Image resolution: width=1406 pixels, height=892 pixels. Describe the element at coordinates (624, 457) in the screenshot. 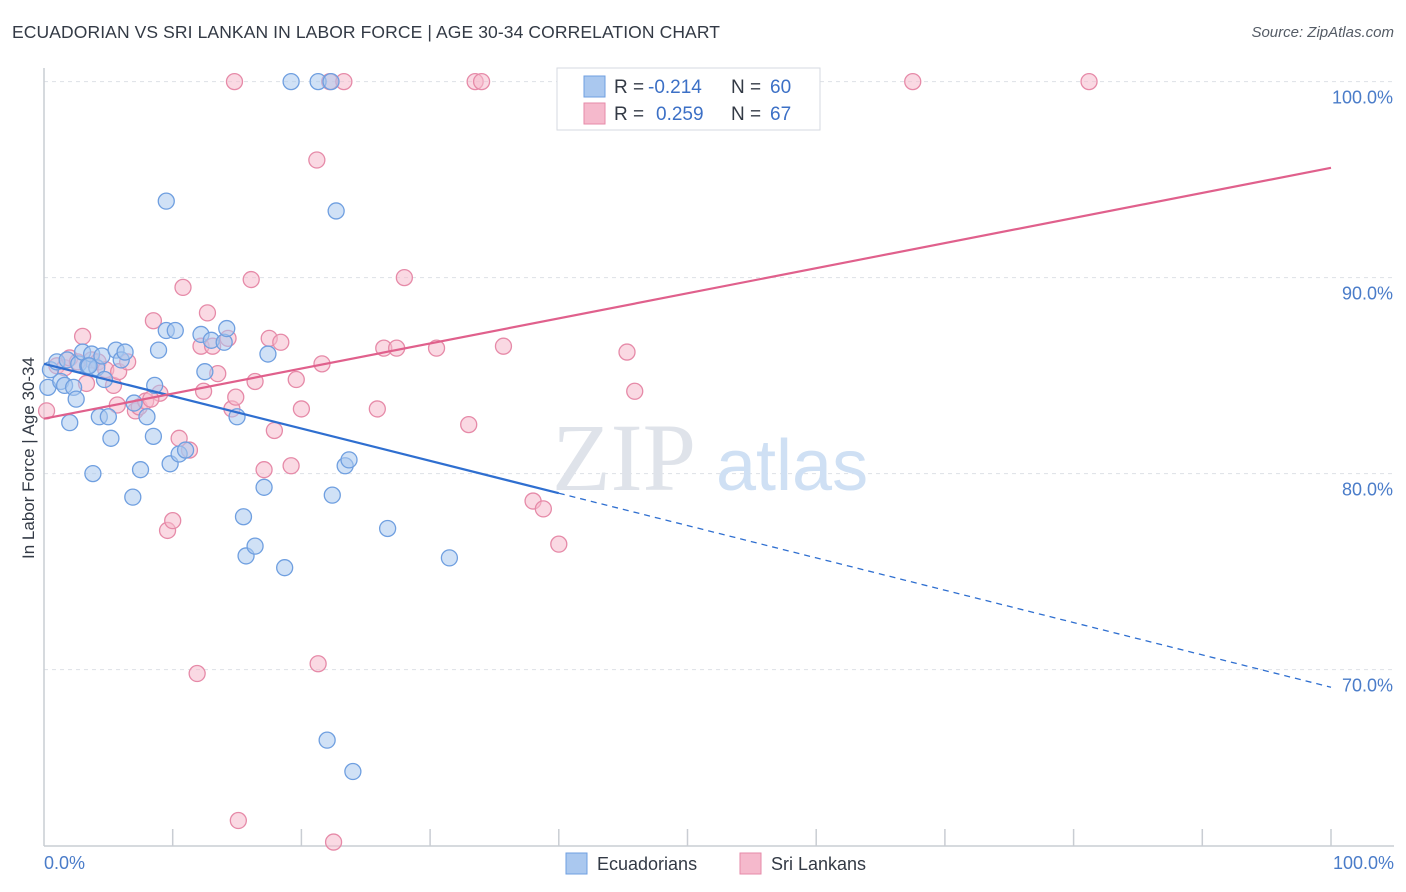

I see `watermark-zip: ZIP` at that location.